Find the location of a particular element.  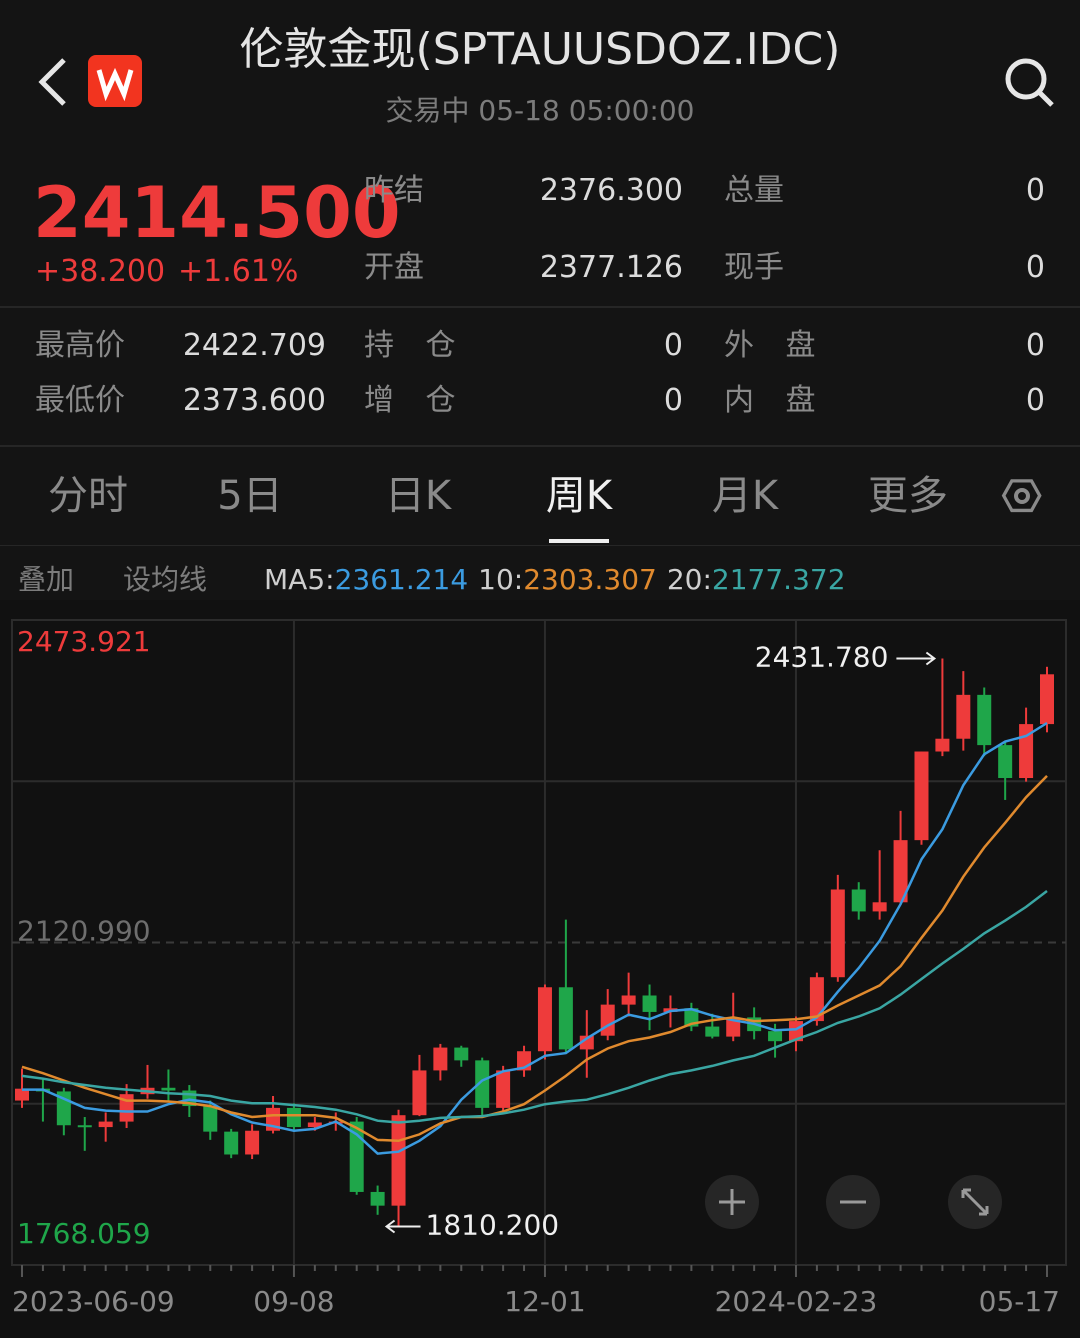

ma-settings-button: 设均线 is located at coordinates (165, 579).